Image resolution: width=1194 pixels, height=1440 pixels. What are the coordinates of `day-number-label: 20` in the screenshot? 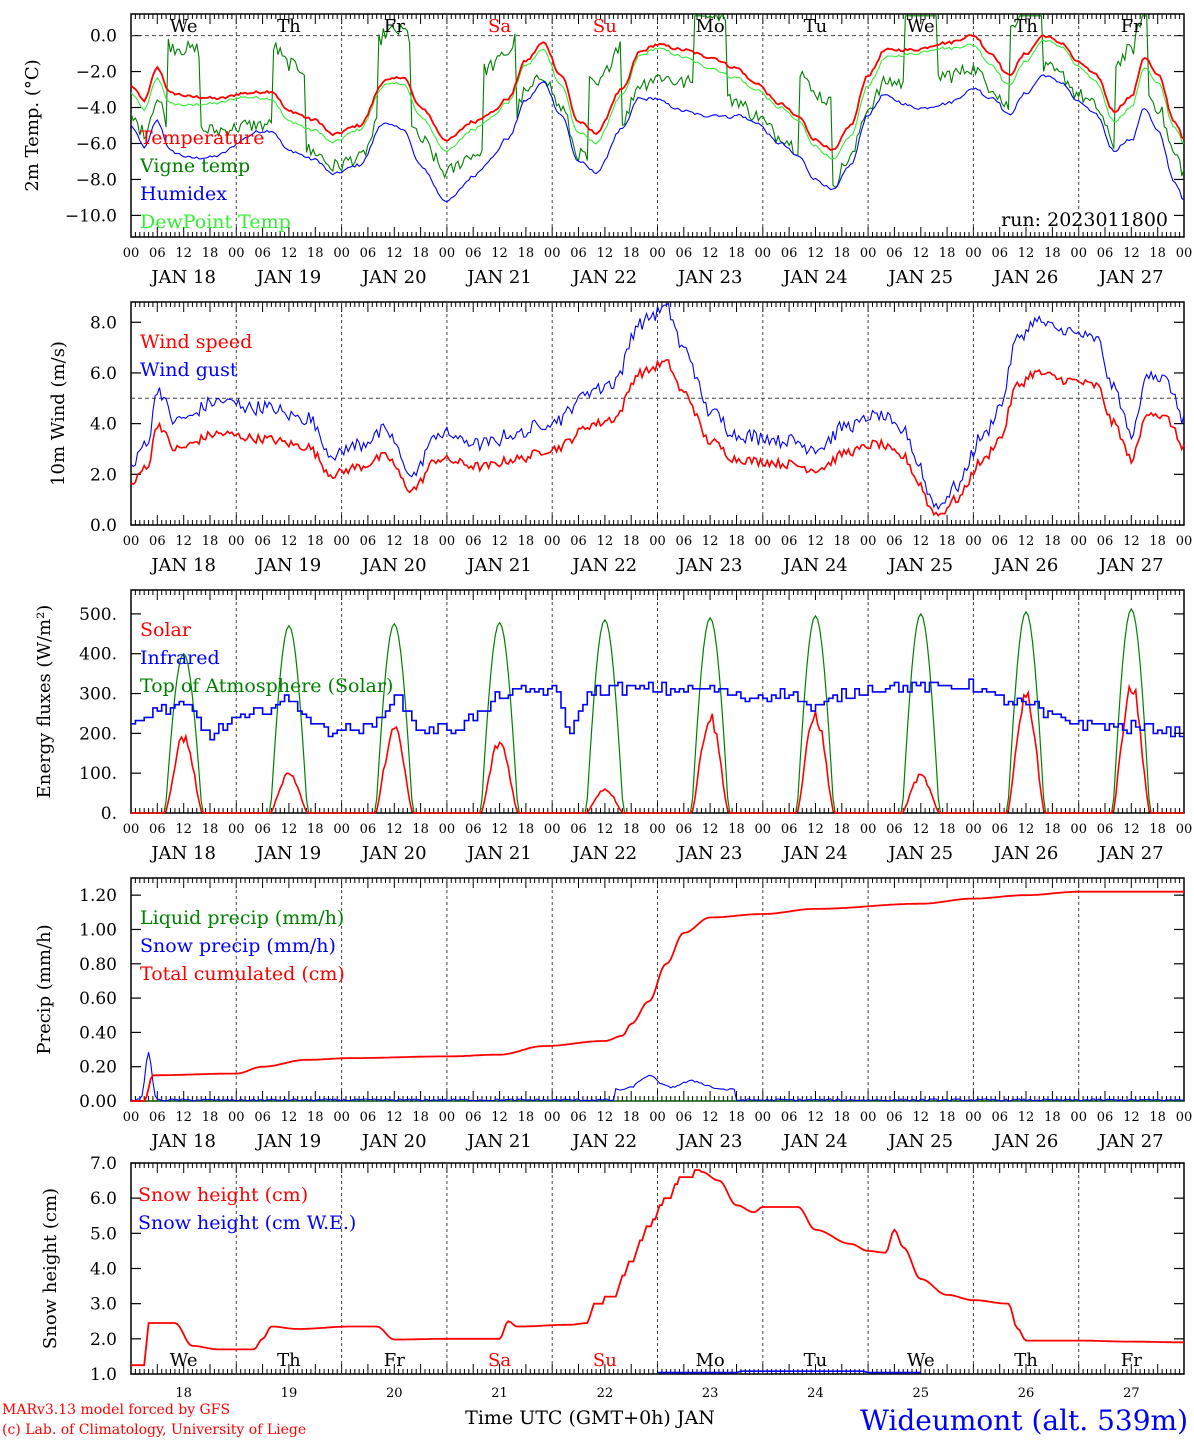 It's located at (394, 1393).